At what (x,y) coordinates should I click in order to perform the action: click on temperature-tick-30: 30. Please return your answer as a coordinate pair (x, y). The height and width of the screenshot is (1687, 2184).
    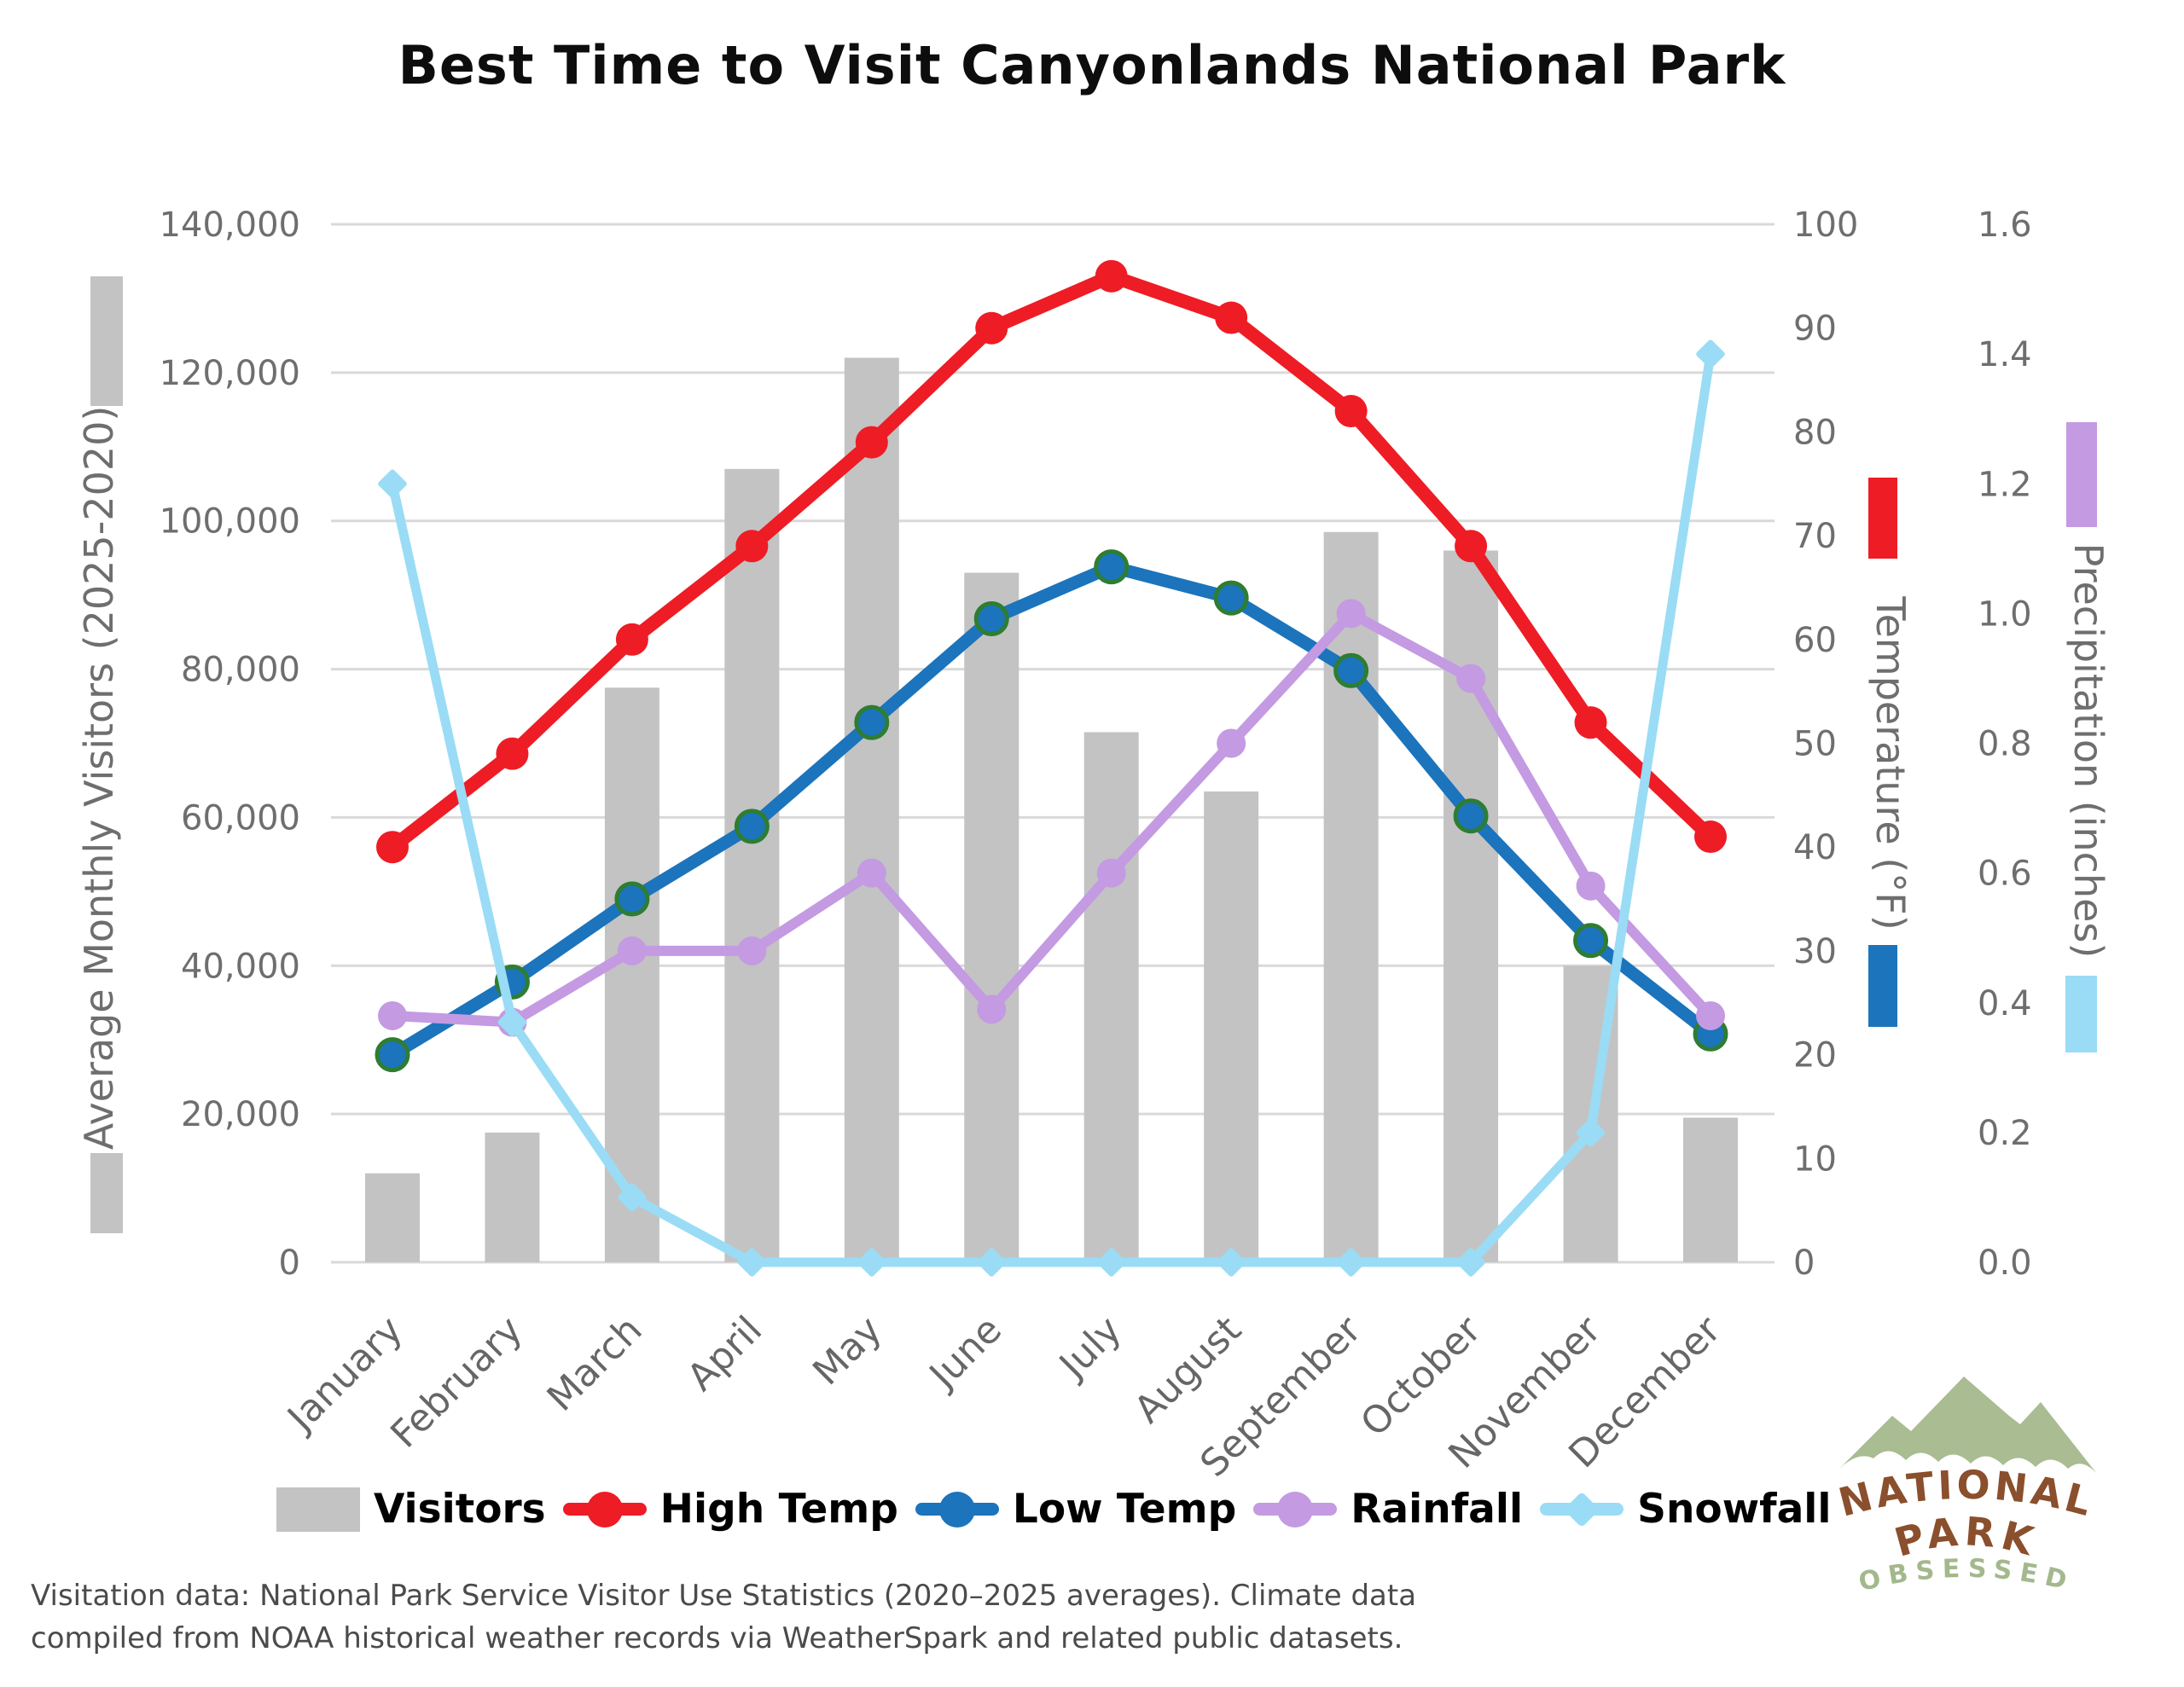
    Looking at the image, I should click on (1815, 952).